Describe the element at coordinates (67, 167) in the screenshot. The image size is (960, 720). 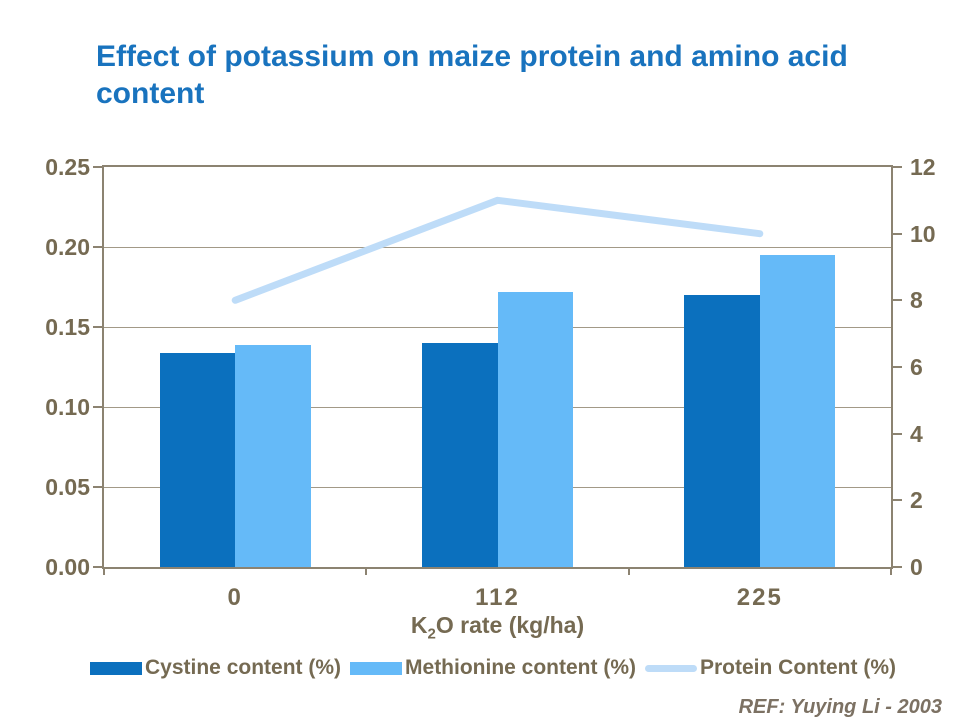
I see `y-axis-left-tick-label: 0.25` at that location.